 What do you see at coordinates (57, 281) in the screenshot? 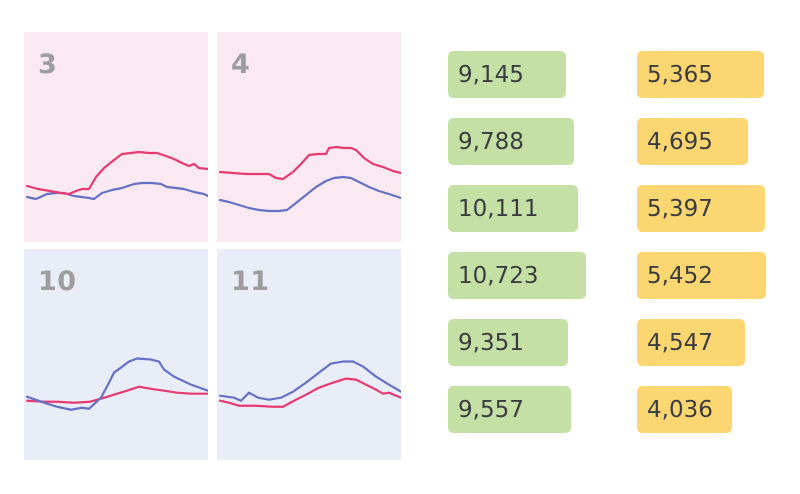
I see `panel-label: 10` at bounding box center [57, 281].